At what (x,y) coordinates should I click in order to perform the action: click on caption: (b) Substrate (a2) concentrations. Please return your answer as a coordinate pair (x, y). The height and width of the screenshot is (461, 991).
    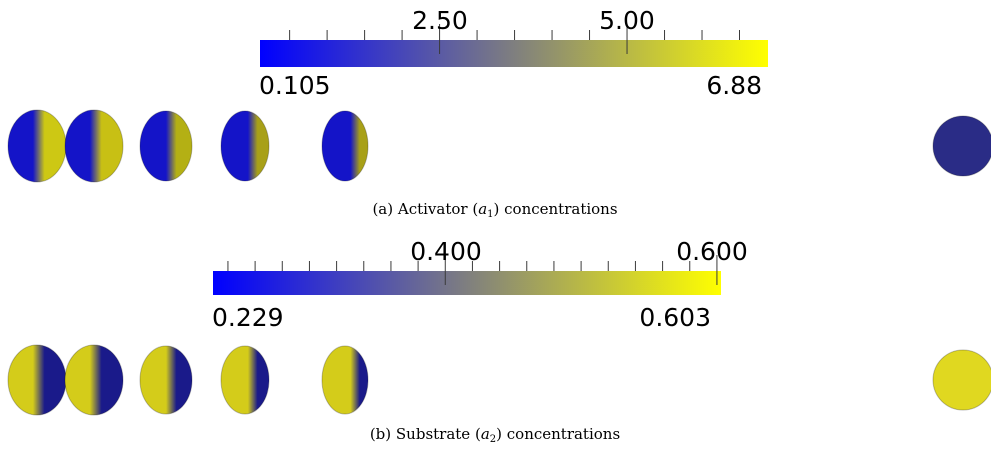
    Looking at the image, I should click on (495, 435).